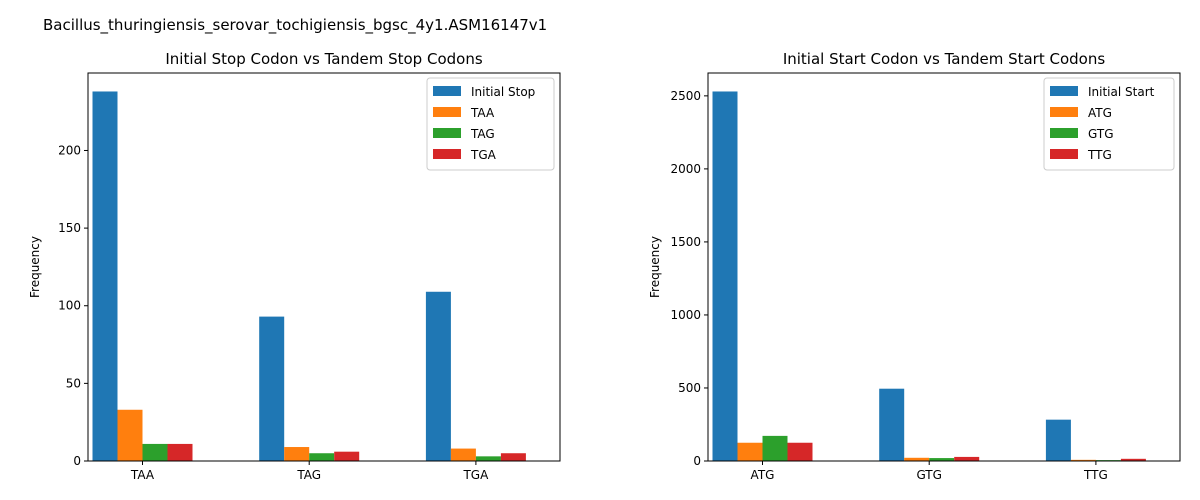 This screenshot has height=500, width=1200. Describe the element at coordinates (438, 376) in the screenshot. I see `bar-initial-stop-tga` at that location.